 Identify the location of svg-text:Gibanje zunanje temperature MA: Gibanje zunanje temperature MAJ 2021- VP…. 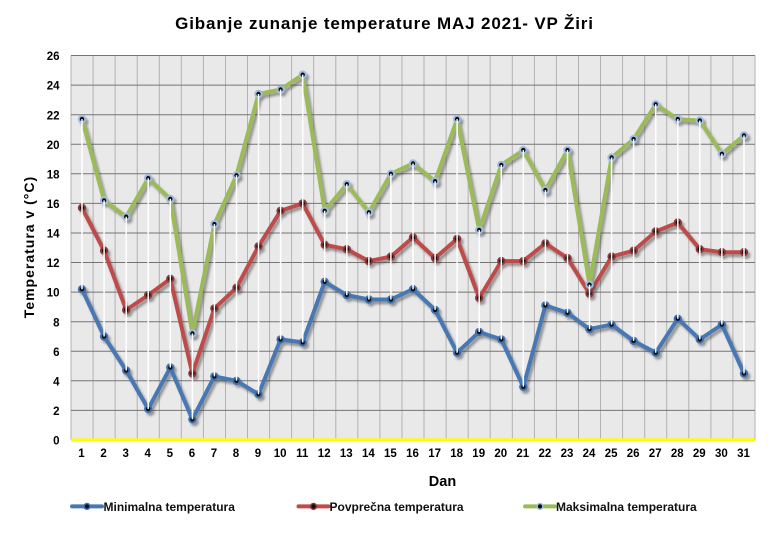
(384, 23).